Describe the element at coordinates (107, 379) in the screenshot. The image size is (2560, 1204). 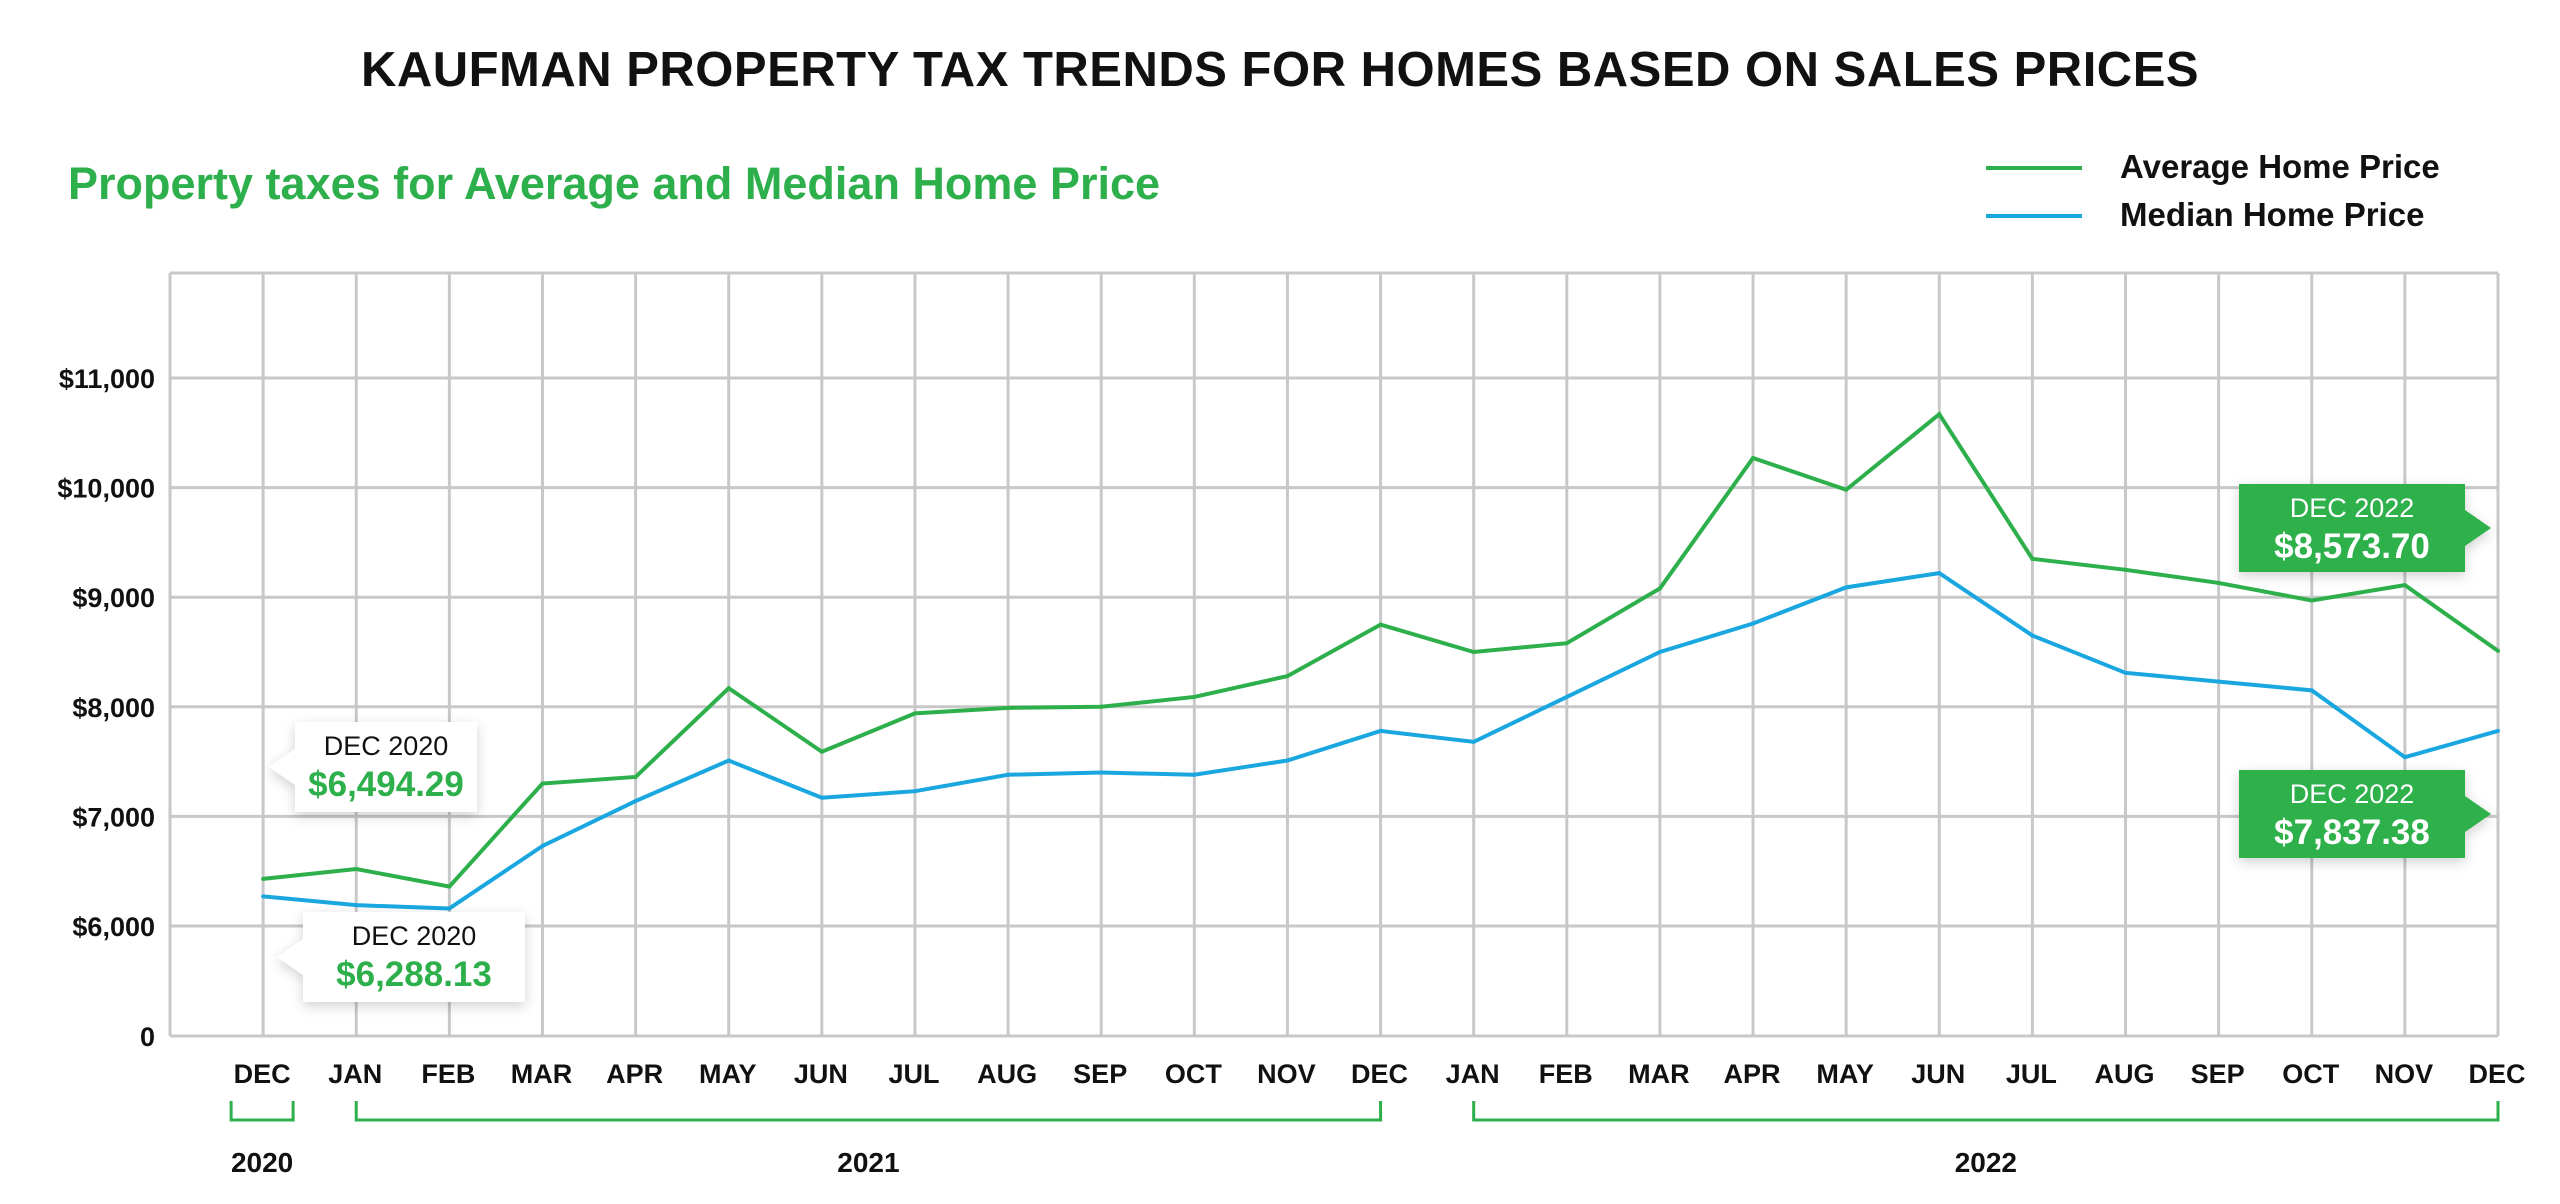
I see `y-tick-label: $11,000` at that location.